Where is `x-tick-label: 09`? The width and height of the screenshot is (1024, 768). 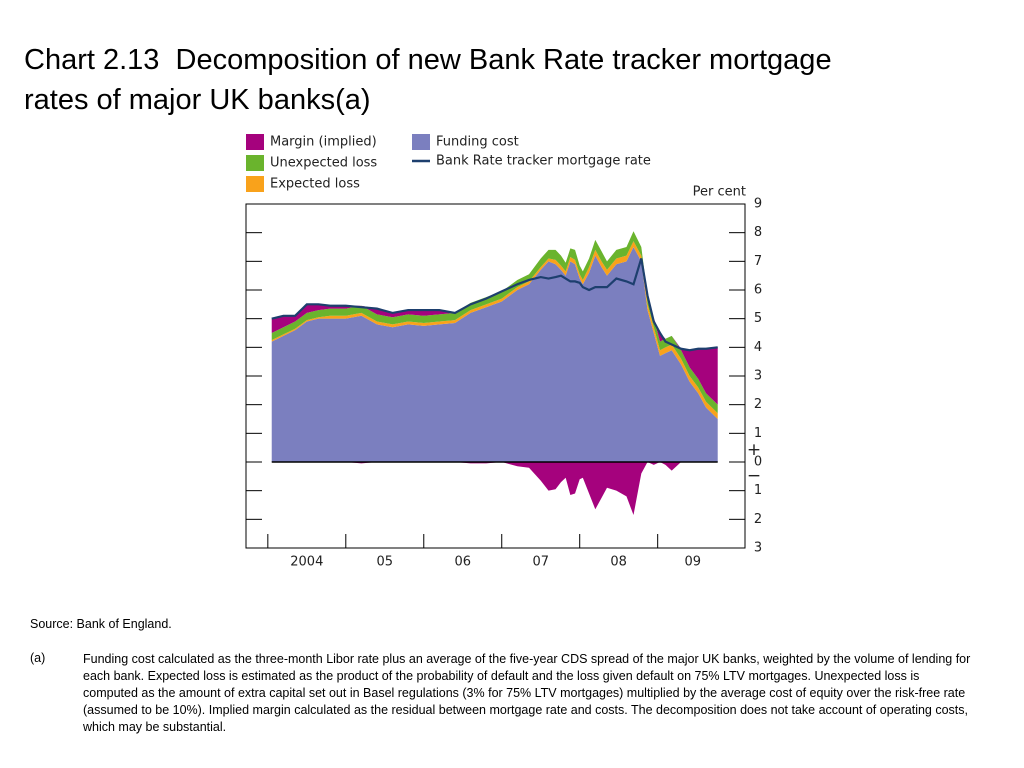 x-tick-label: 09 is located at coordinates (692, 562).